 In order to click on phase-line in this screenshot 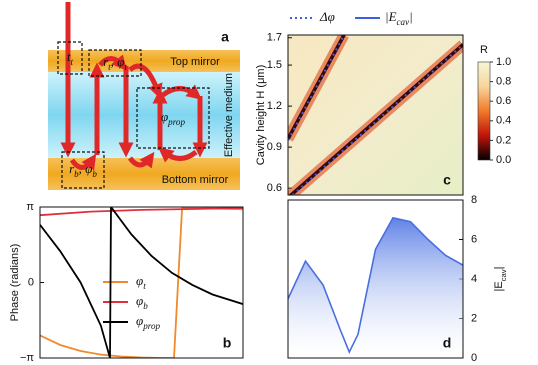, I will do `click(375, 115)`.